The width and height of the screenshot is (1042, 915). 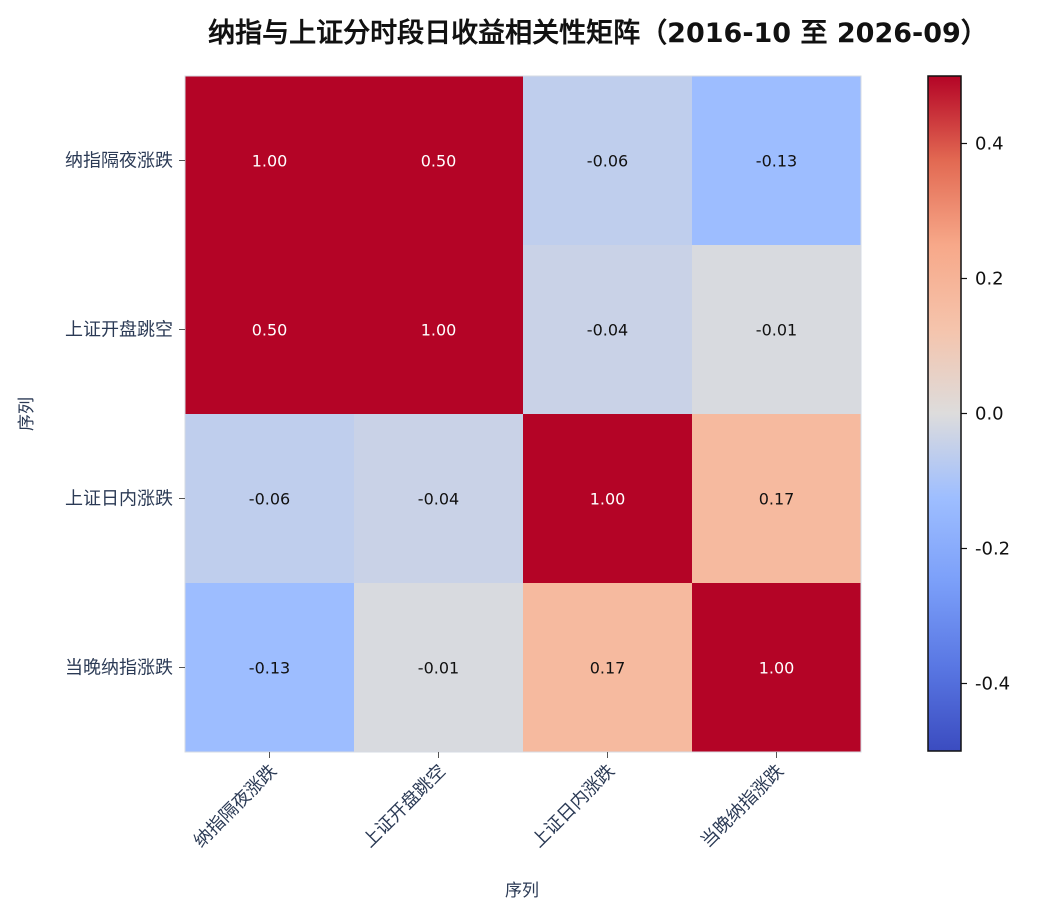 What do you see at coordinates (989, 144) in the screenshot?
I see `colorbar-tick-label: 0.4` at bounding box center [989, 144].